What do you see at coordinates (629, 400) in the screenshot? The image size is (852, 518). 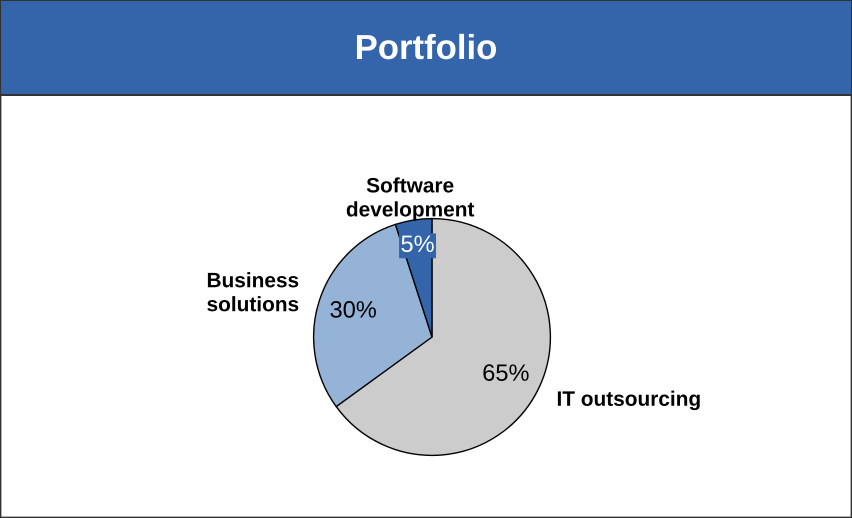 I see `slice-label: IT outsourcing` at bounding box center [629, 400].